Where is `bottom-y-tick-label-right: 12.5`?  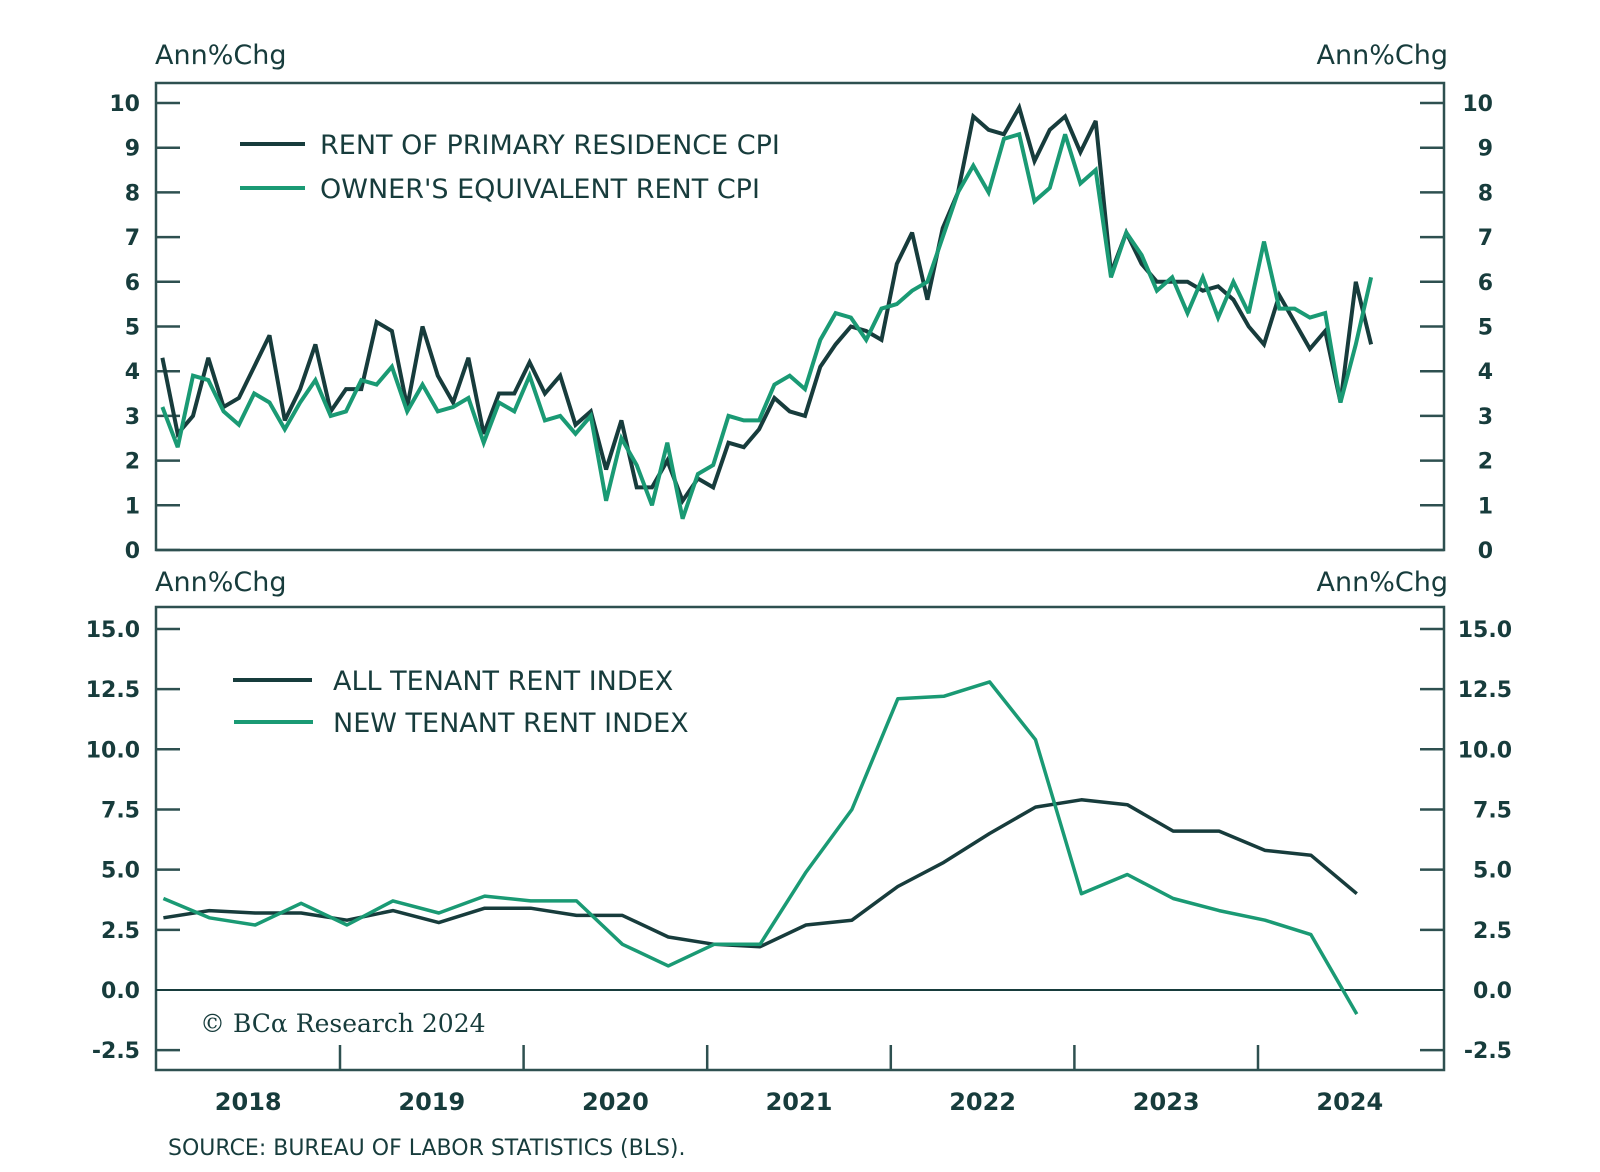
bottom-y-tick-label-right: 12.5 is located at coordinates (1485, 690).